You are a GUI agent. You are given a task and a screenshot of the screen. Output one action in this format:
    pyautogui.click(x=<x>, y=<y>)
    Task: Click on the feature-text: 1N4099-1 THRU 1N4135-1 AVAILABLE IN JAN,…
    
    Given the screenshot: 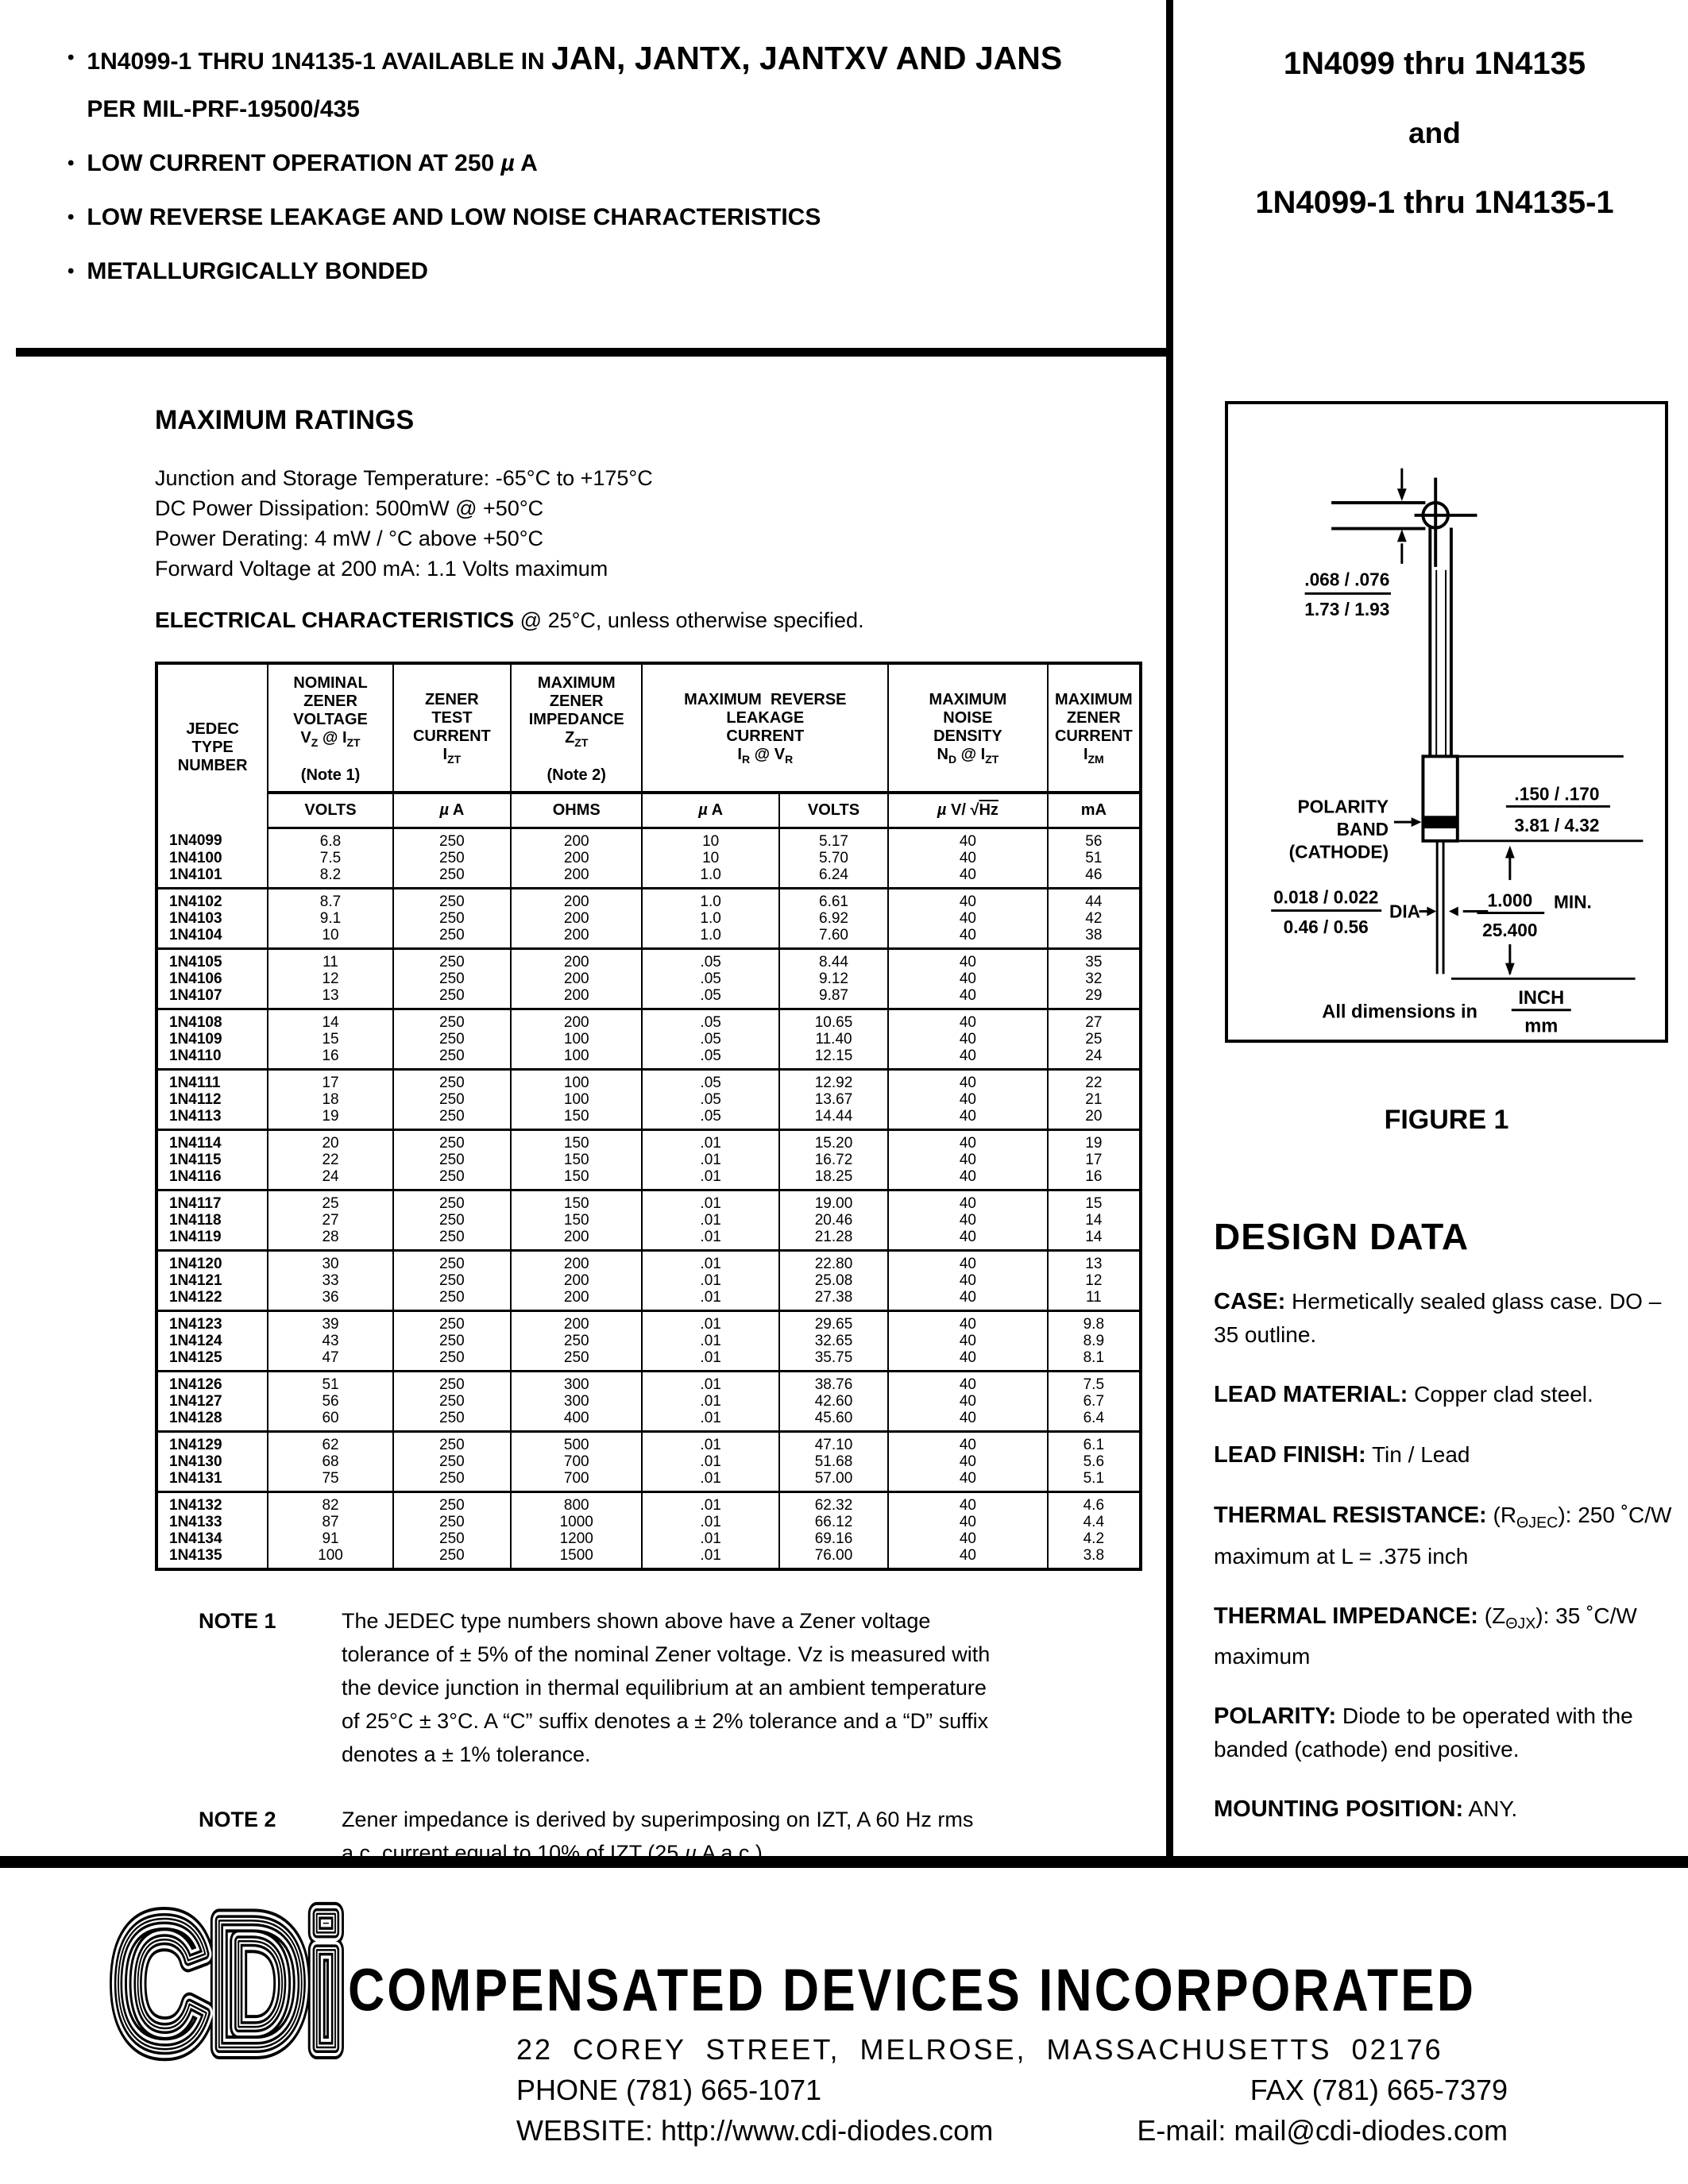 What is the action you would take?
    pyautogui.click(x=575, y=58)
    